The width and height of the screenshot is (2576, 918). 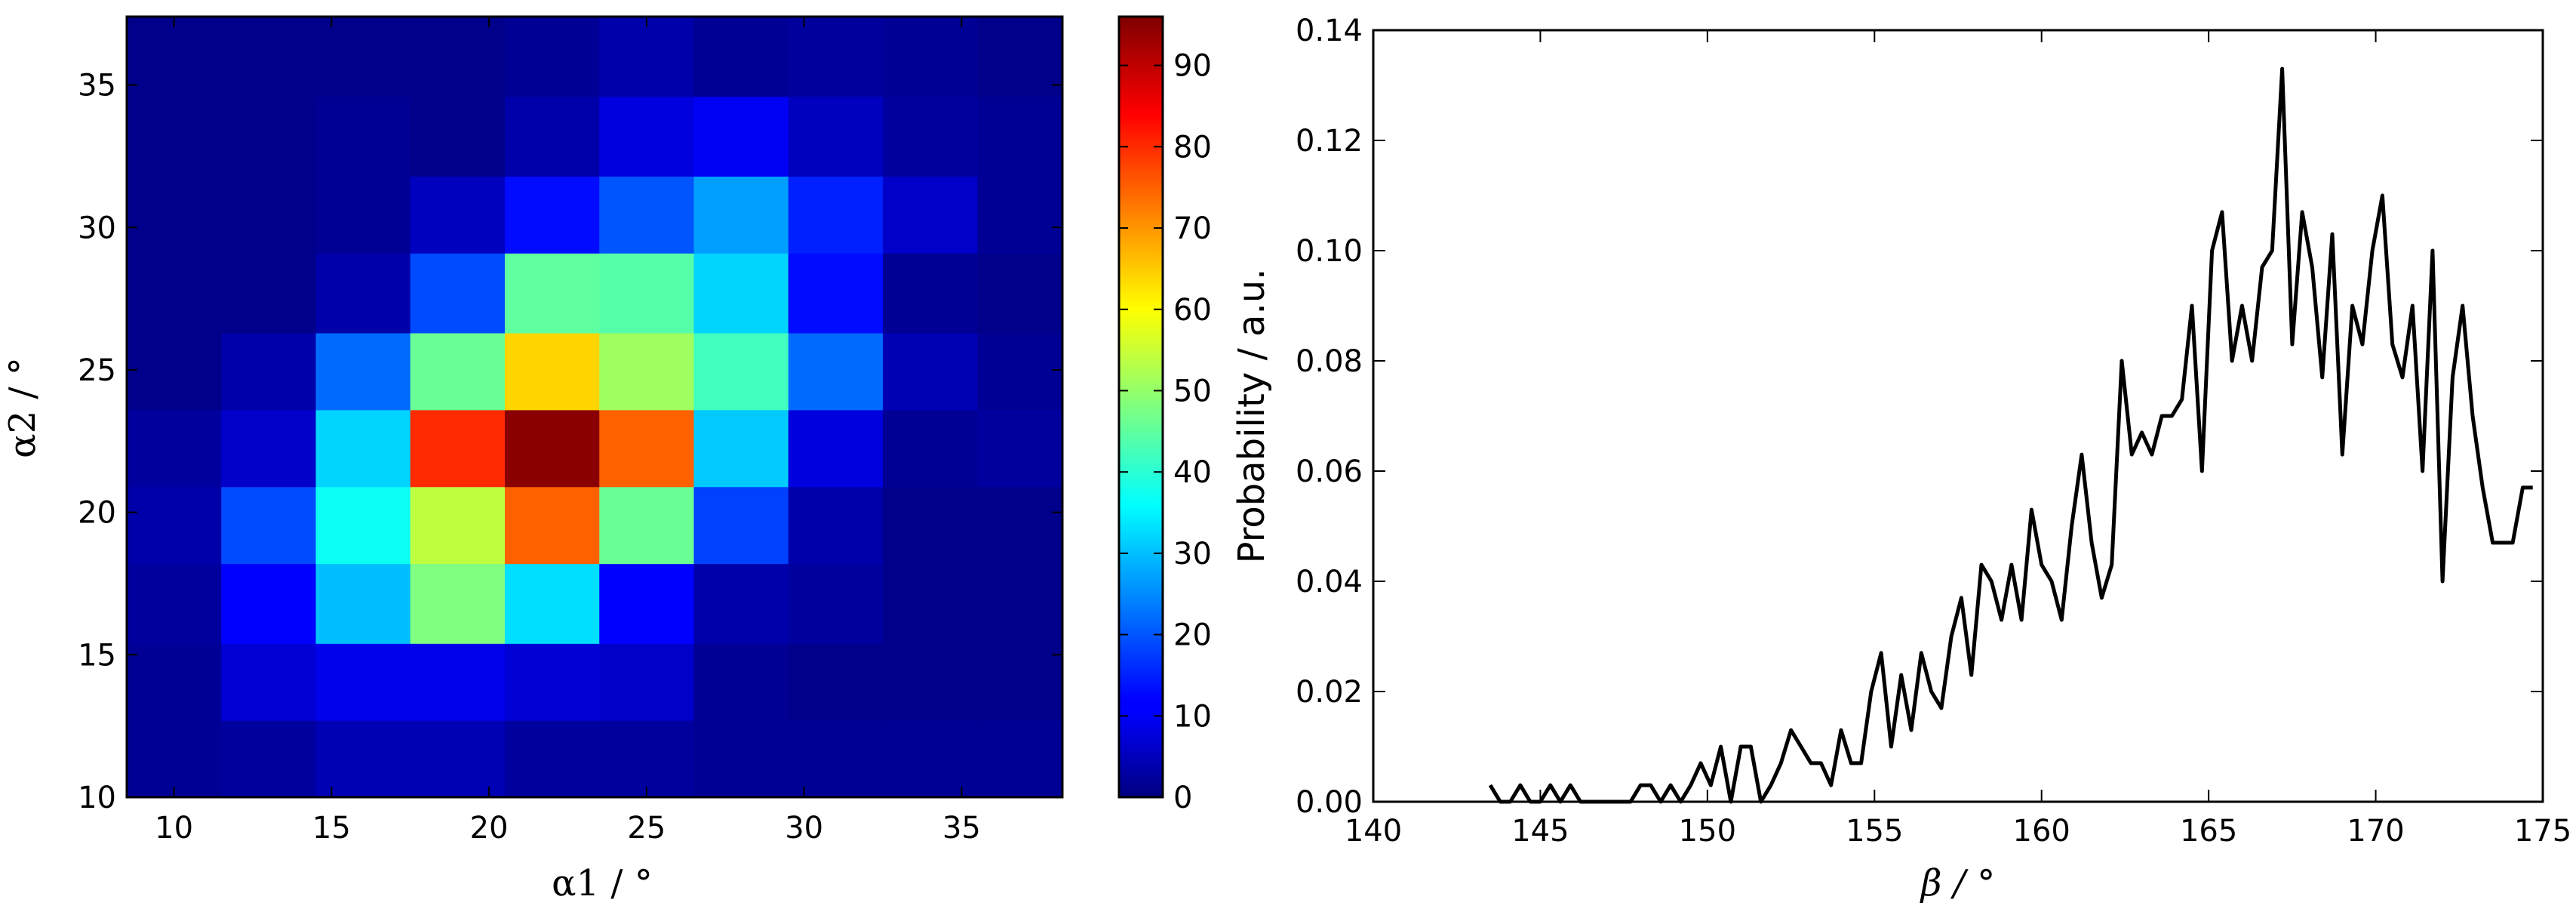 I want to click on x-tick-label: 145, so click(x=1540, y=832).